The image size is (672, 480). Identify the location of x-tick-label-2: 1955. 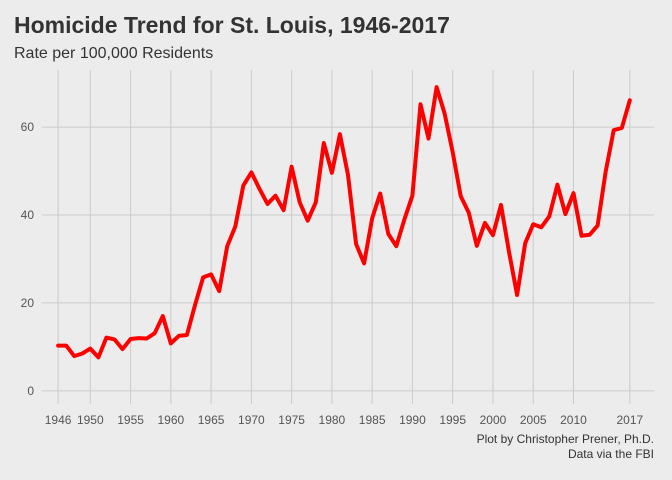
(130, 420).